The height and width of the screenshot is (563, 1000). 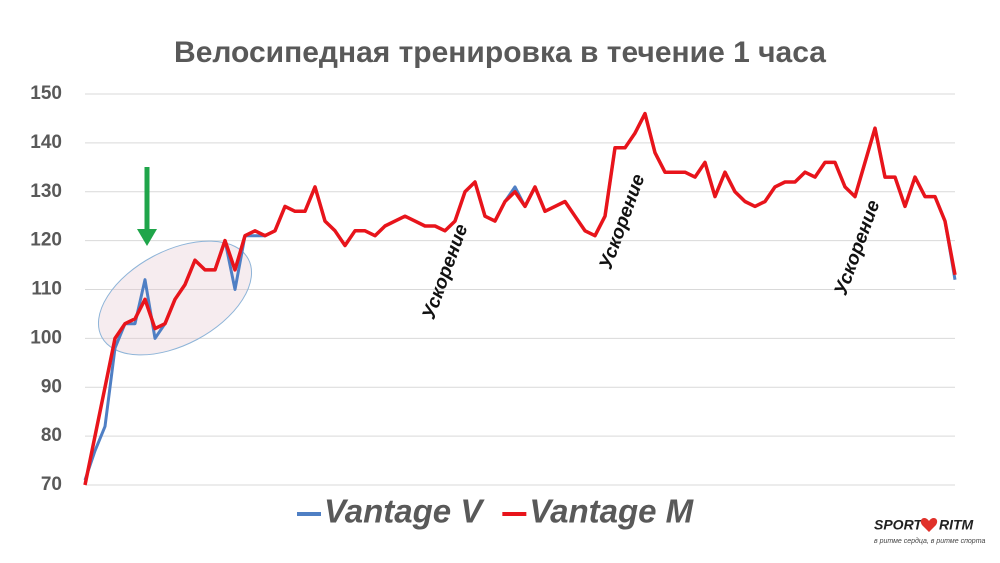 What do you see at coordinates (611, 511) in the screenshot?
I see `legend-label: Vantage M` at bounding box center [611, 511].